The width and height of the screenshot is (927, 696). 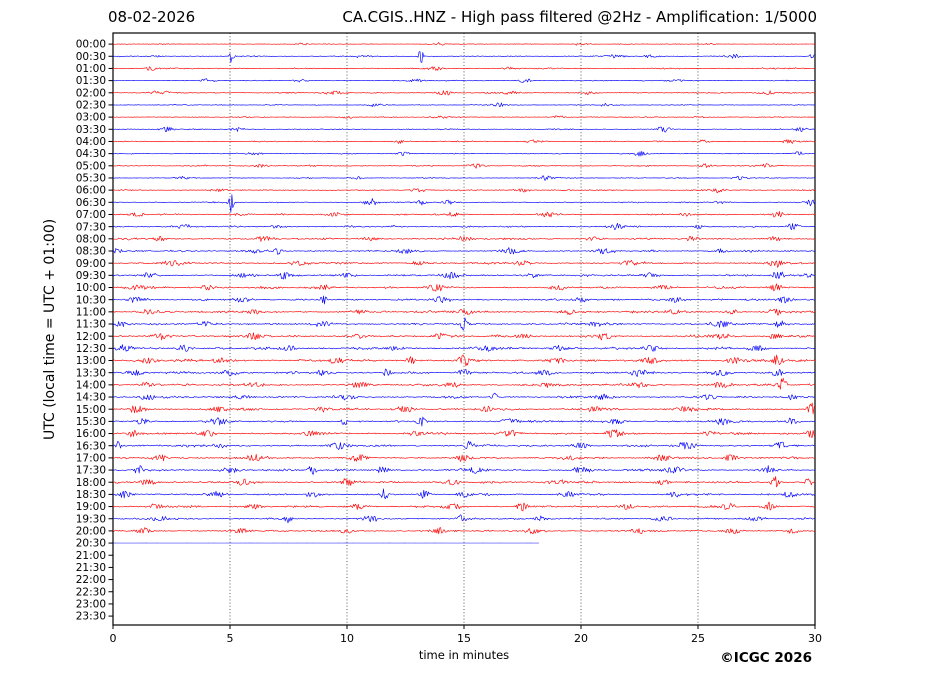 I want to click on y-tick-label: 19:30, so click(x=91, y=519).